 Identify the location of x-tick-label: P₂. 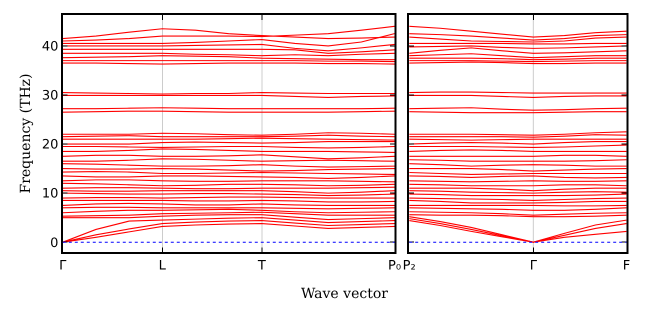
(409, 266).